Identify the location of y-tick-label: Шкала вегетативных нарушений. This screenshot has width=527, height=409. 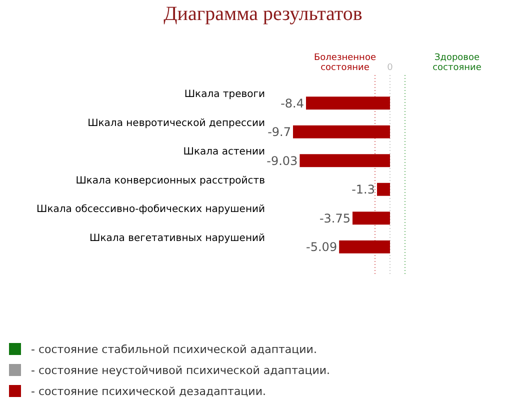
(177, 238).